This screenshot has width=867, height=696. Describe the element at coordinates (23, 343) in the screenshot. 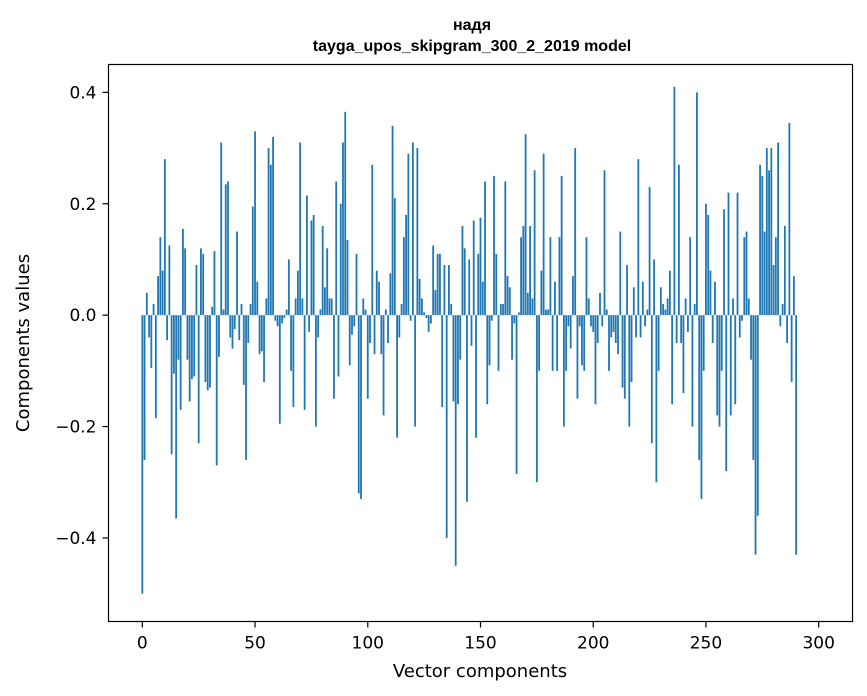

I see `y-axis-label: Components values` at that location.